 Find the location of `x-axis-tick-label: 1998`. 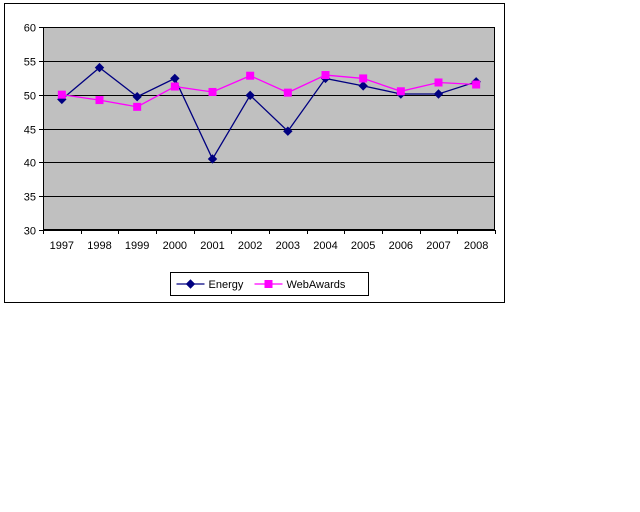

x-axis-tick-label: 1998 is located at coordinates (99, 246).